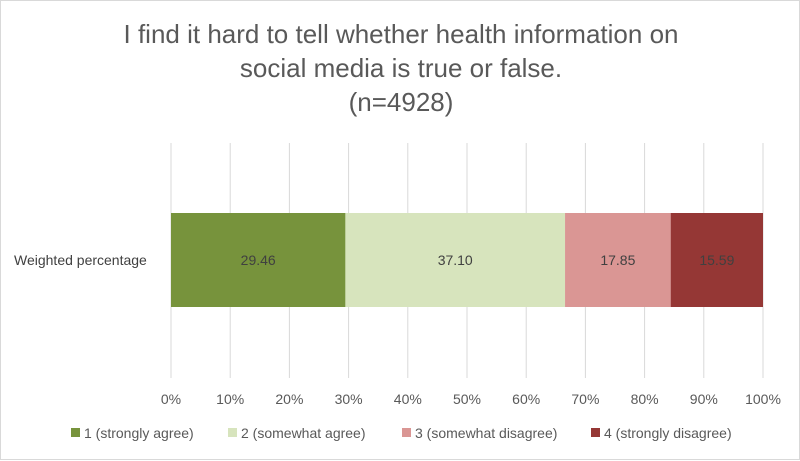  Describe the element at coordinates (668, 433) in the screenshot. I see `legend-label: 4 (strongly disagree)` at that location.